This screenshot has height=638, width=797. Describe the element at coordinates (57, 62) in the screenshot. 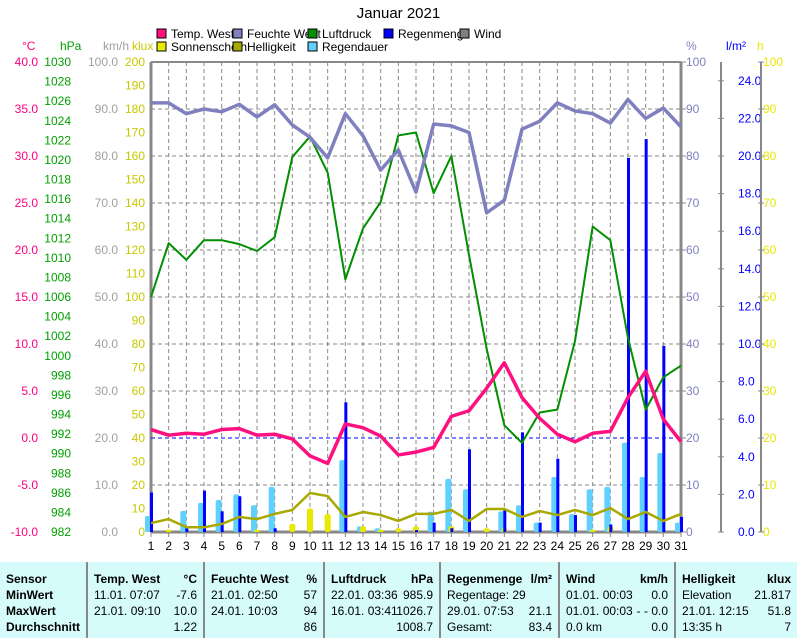

I see `axis-tick-pressure: 1030` at that location.